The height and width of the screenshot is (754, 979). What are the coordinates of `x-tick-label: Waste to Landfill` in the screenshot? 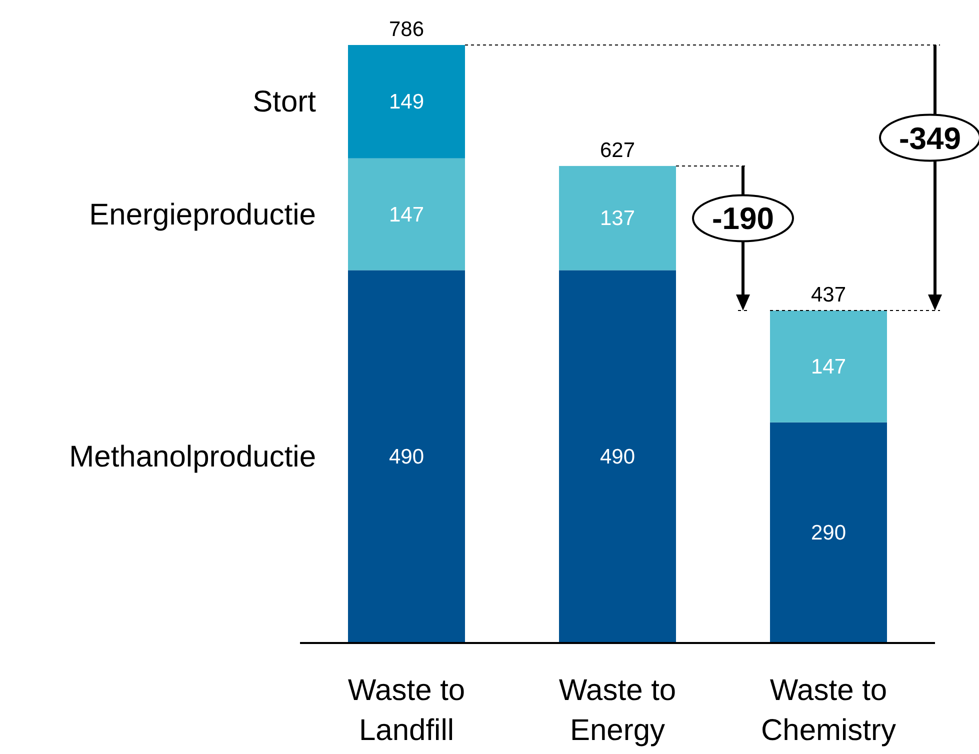 It's located at (407, 710).